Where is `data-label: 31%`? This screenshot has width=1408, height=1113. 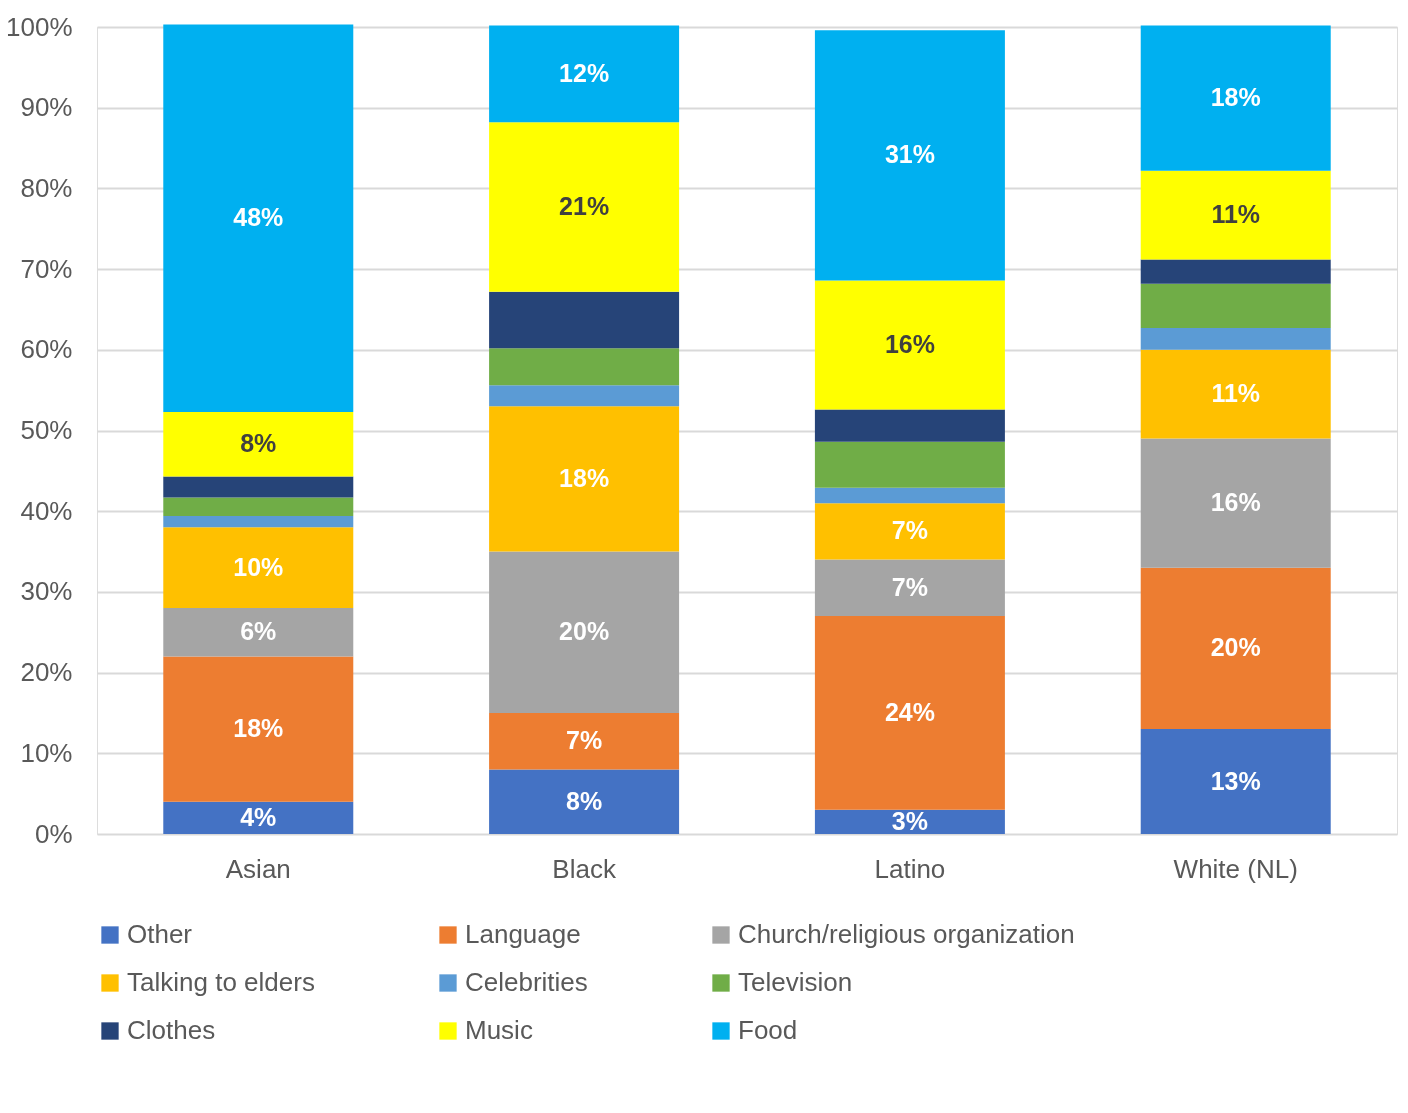
data-label: 31% is located at coordinates (909, 154).